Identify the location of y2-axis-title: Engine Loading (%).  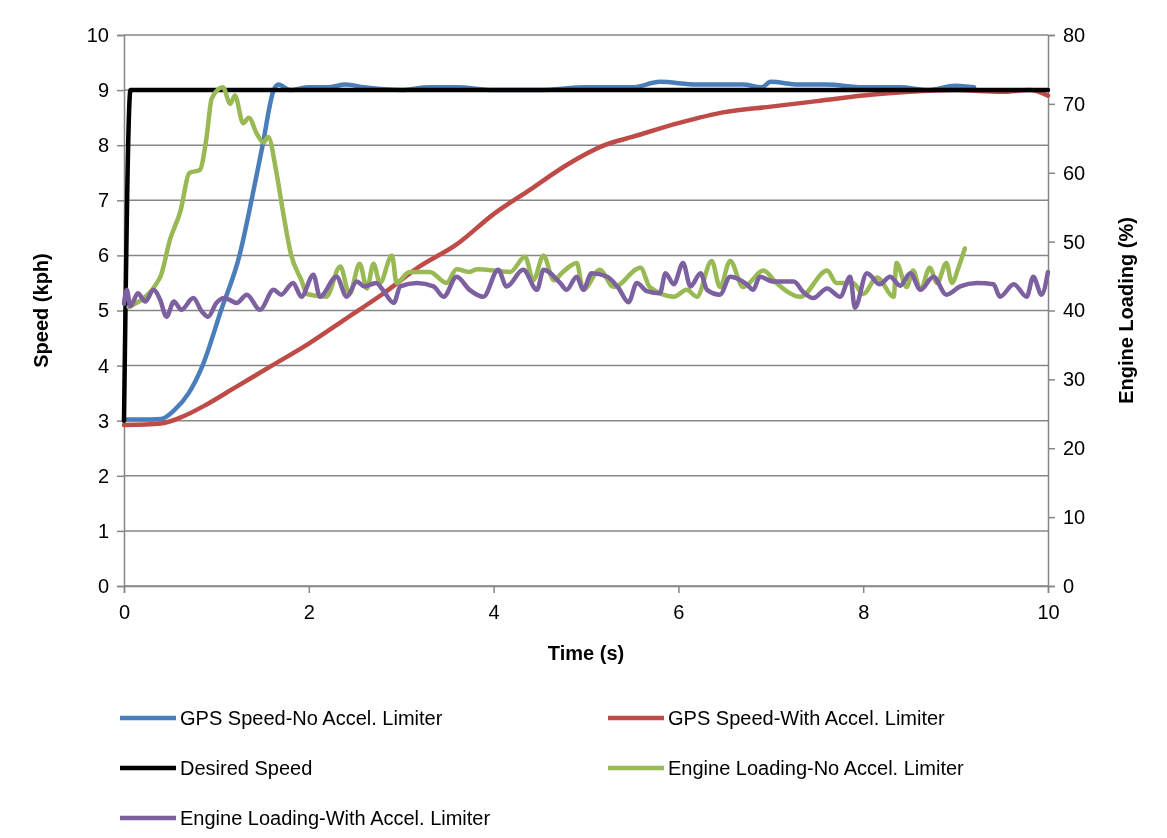
(1126, 310).